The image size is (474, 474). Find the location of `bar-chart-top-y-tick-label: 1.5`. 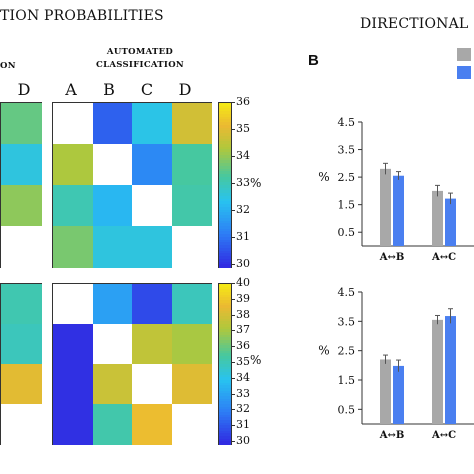

bar-chart-top-y-tick-label: 1.5 is located at coordinates (347, 205).